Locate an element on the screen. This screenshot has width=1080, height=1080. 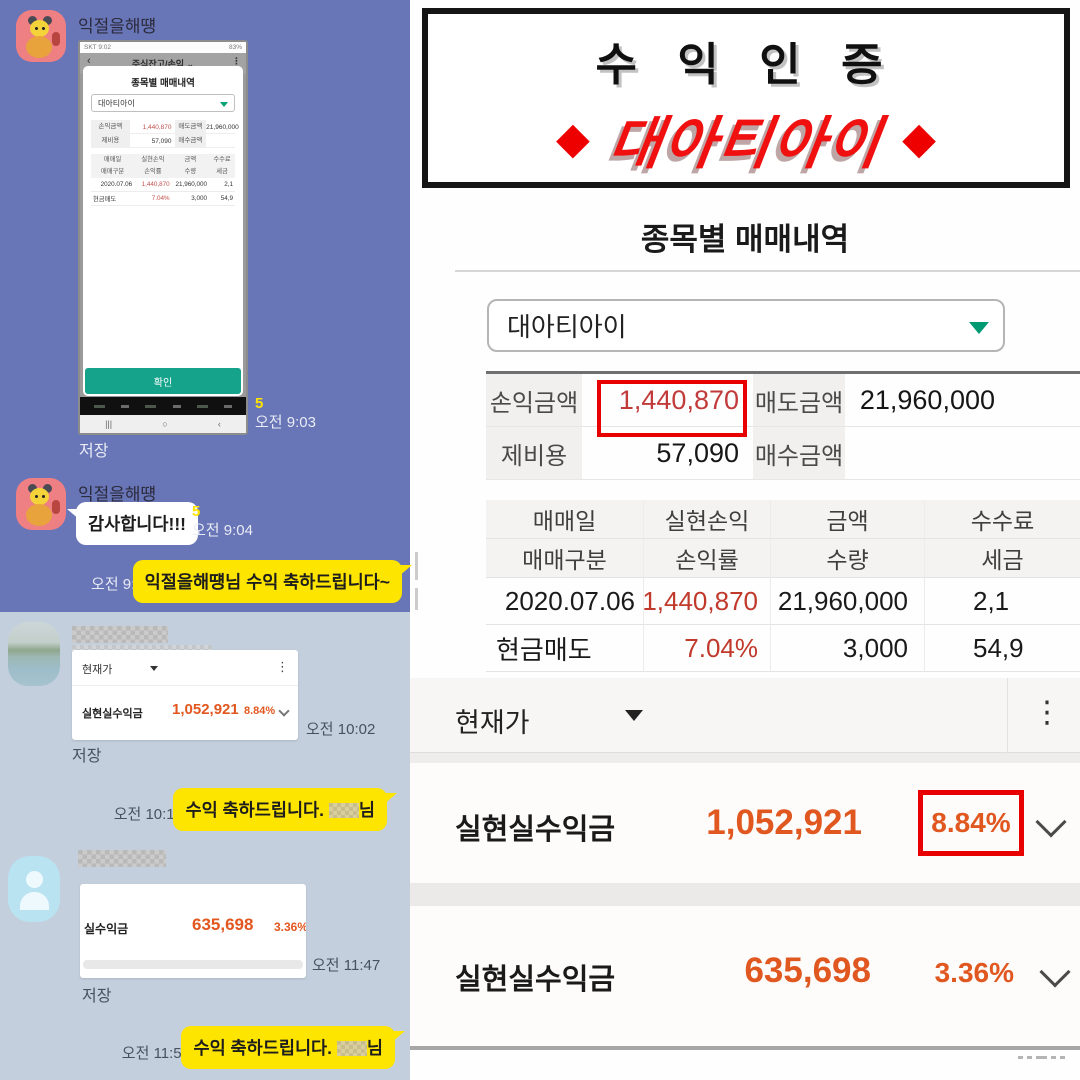
timestamp: 오전 10:10 is located at coordinates (148, 814).